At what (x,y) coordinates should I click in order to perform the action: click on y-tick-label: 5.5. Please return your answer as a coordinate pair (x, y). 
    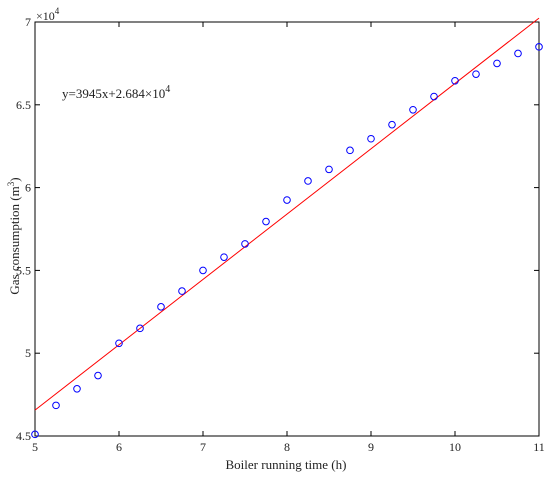
    Looking at the image, I should click on (23, 270).